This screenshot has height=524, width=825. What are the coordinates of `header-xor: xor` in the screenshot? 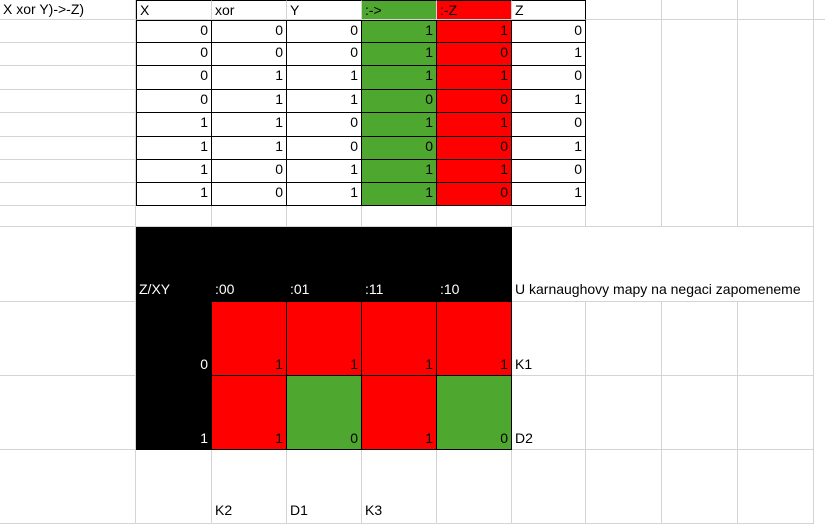 It's located at (249, 10).